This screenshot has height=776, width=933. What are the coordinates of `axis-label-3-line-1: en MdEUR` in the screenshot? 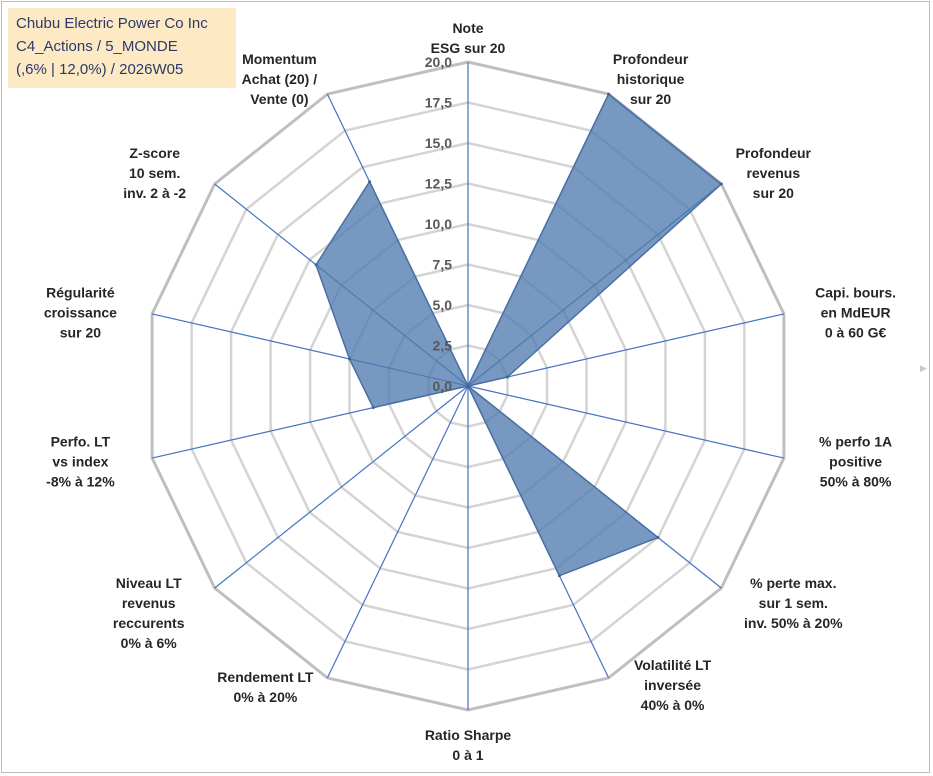 It's located at (856, 313).